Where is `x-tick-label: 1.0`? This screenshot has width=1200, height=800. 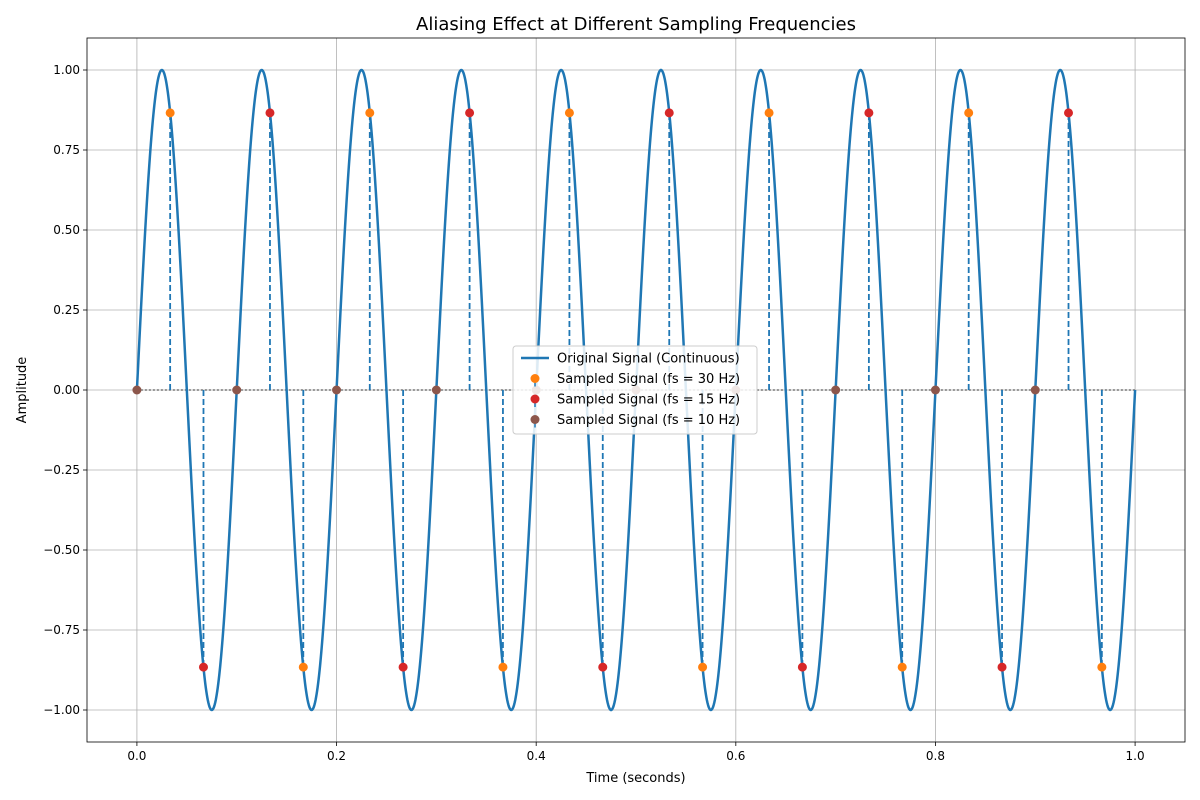
x-tick-label: 1.0 is located at coordinates (1135, 756).